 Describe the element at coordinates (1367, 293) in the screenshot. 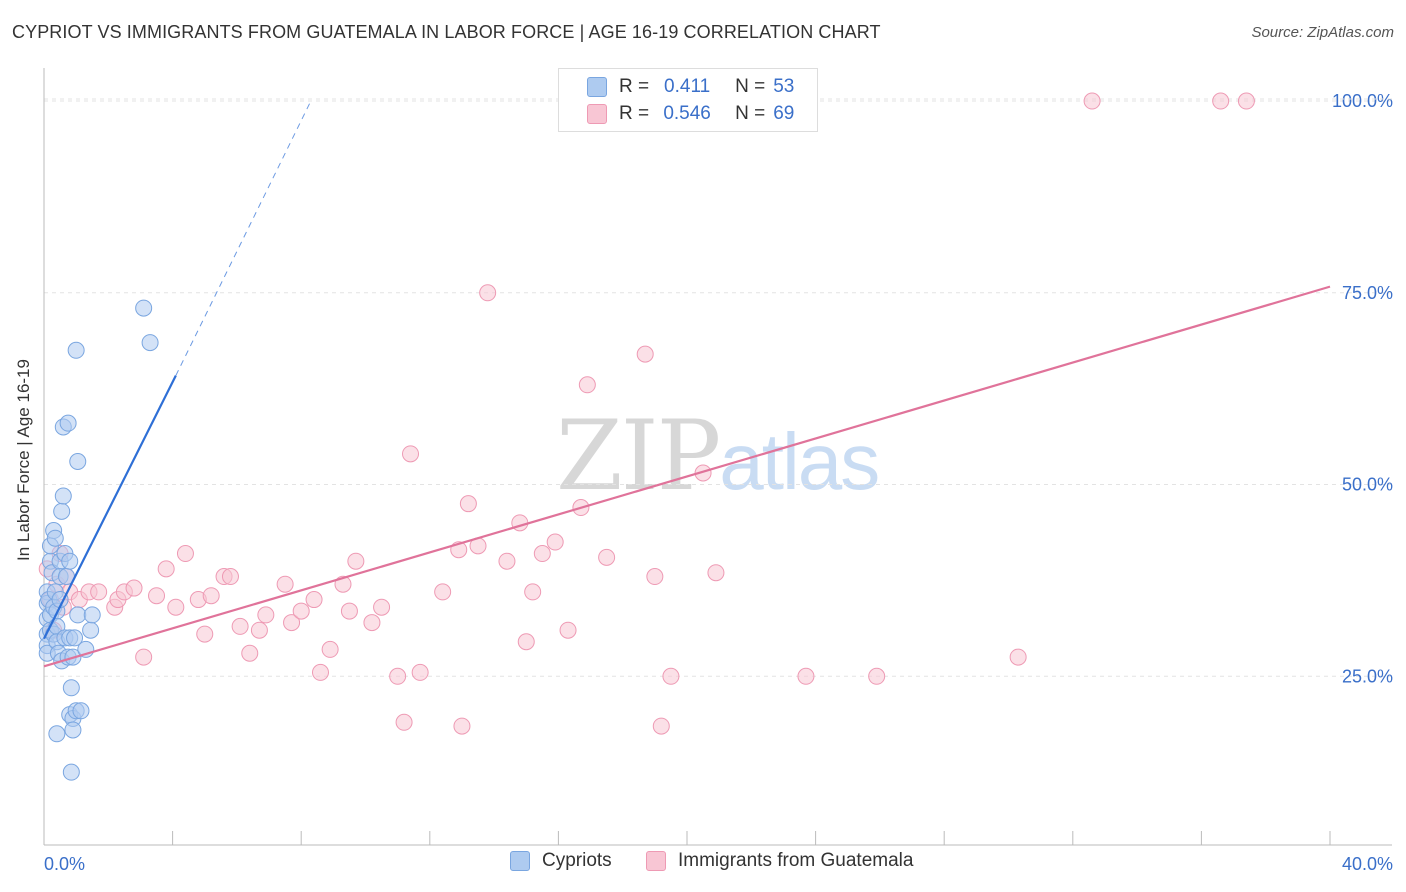

I see `y-tick-label: 75.0%` at that location.